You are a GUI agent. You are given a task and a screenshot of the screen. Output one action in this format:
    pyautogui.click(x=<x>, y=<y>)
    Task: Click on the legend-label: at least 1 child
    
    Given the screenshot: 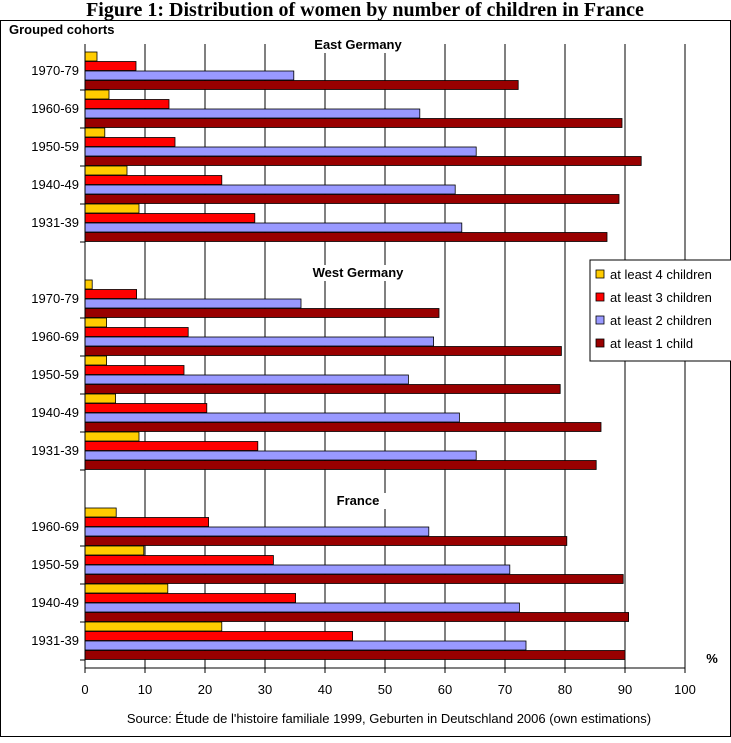 What is the action you would take?
    pyautogui.click(x=651, y=343)
    